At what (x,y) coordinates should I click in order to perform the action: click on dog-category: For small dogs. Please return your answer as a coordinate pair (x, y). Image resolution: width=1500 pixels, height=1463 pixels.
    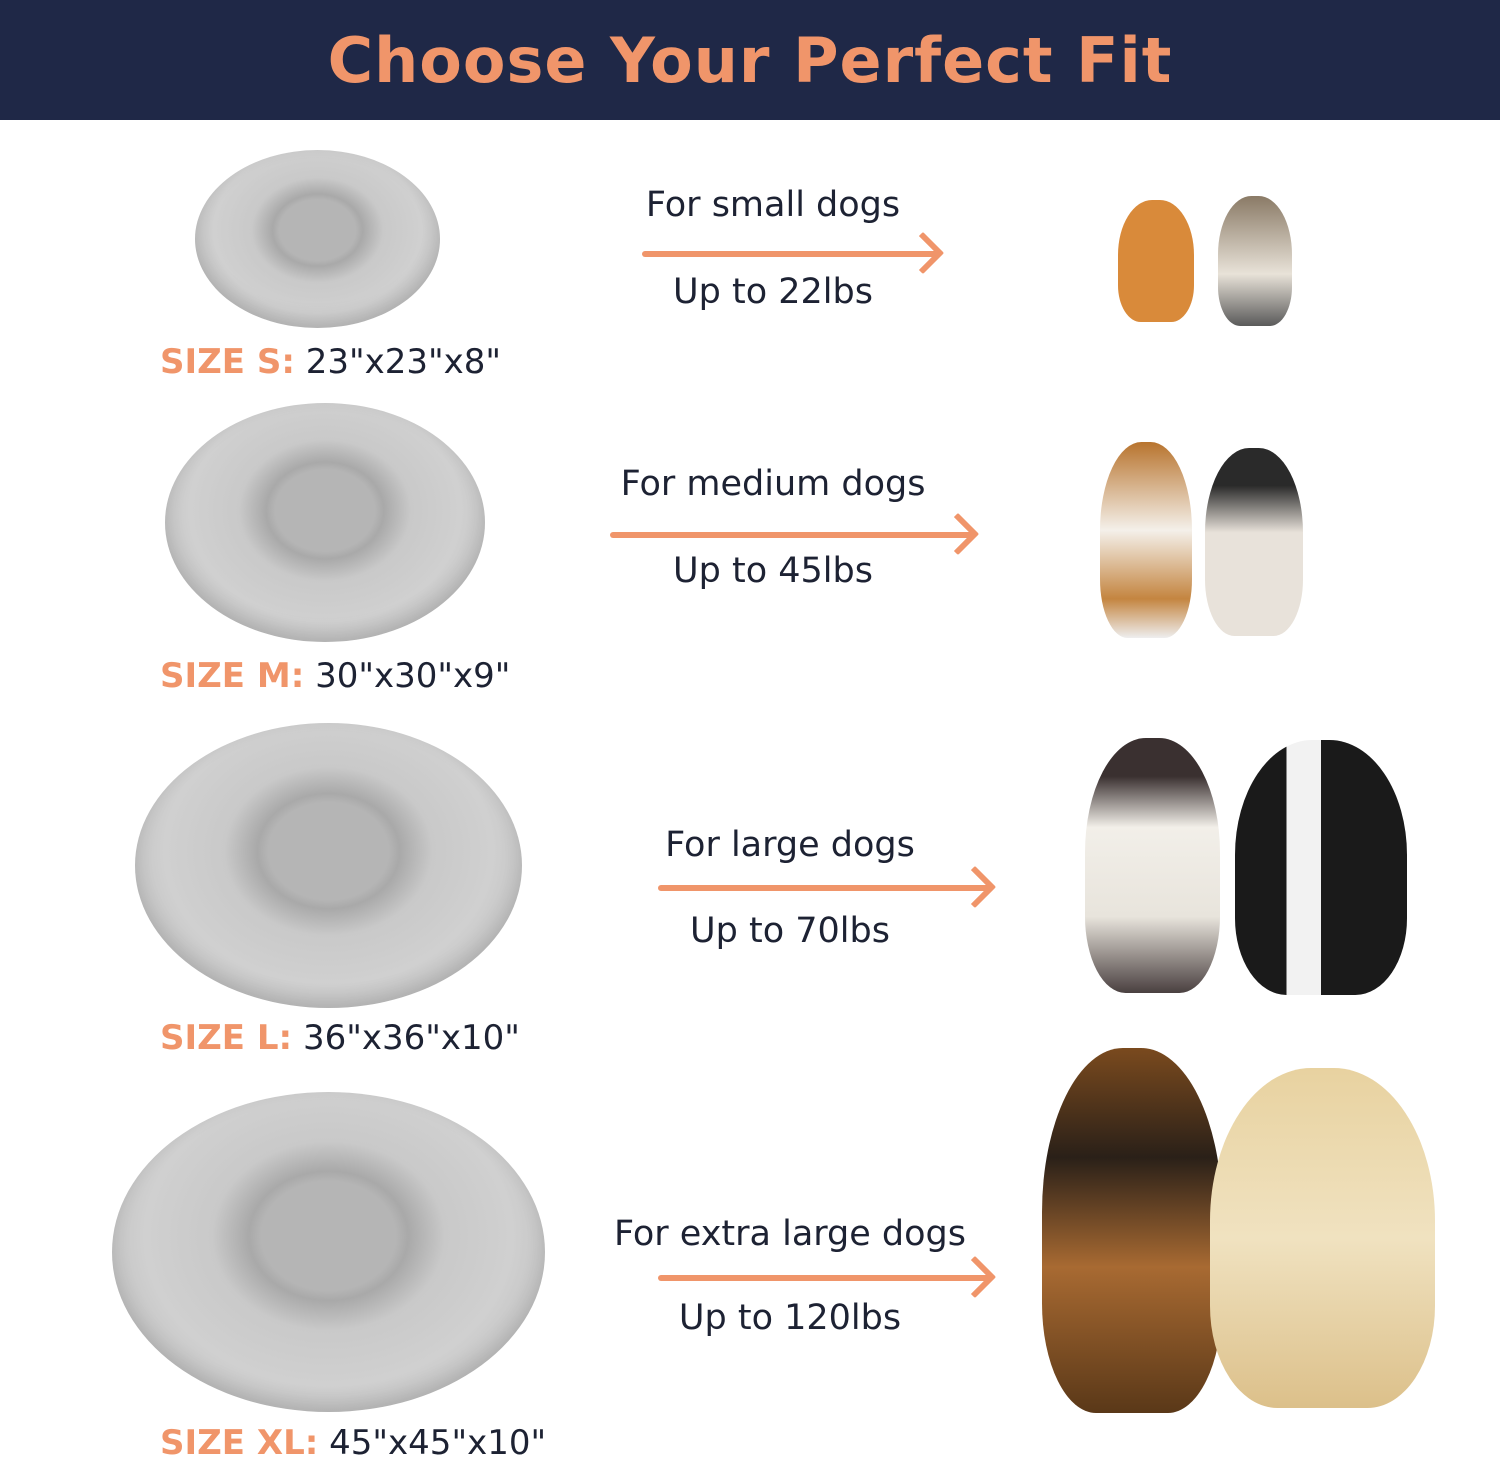
    Looking at the image, I should click on (773, 205).